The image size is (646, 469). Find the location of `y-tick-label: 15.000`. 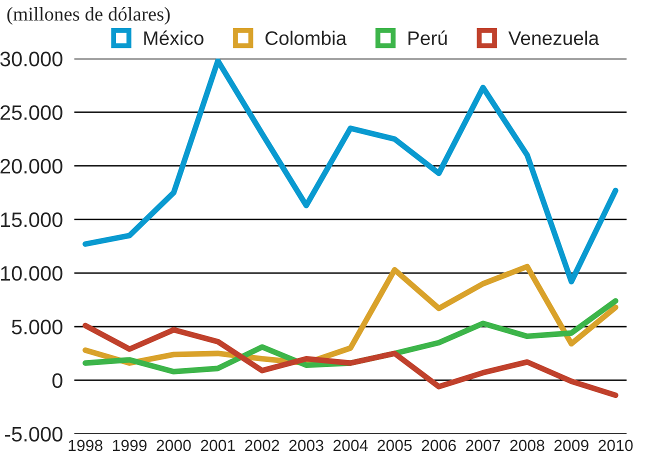

y-tick-label: 15.000 is located at coordinates (31, 220).